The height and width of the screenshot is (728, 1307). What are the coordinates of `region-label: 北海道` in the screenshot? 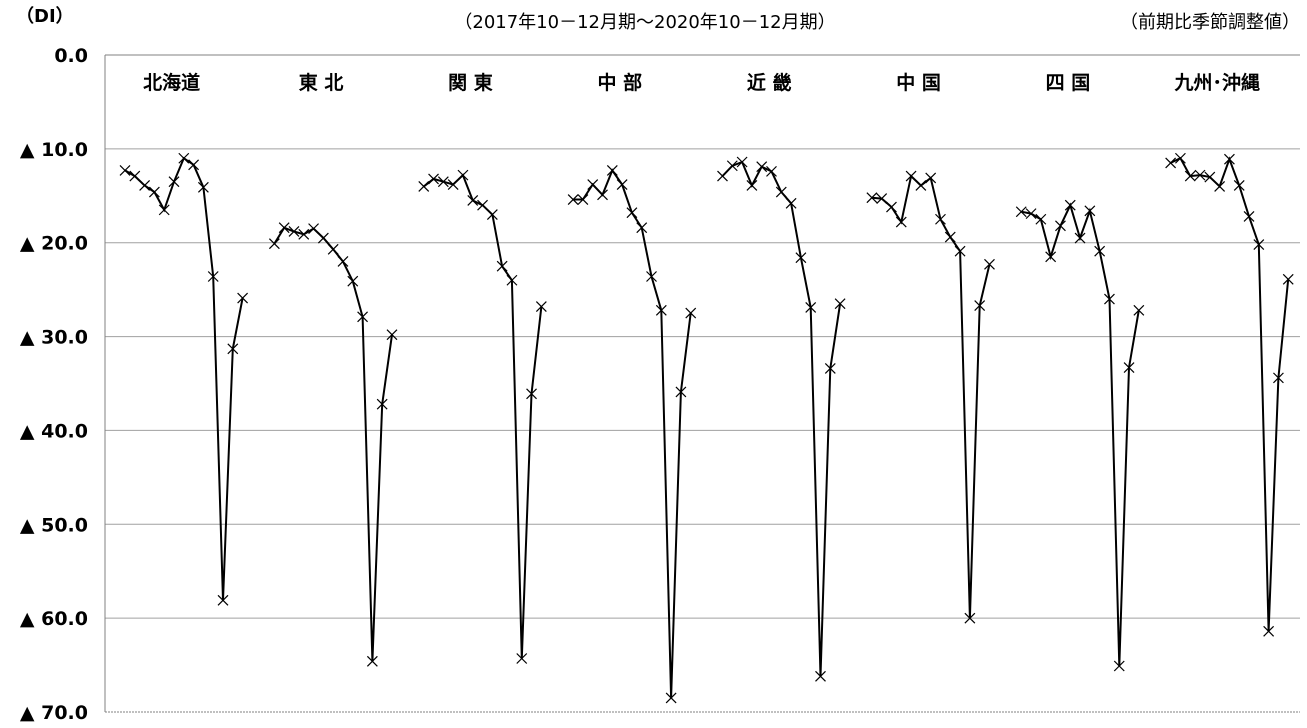 It's located at (171, 82).